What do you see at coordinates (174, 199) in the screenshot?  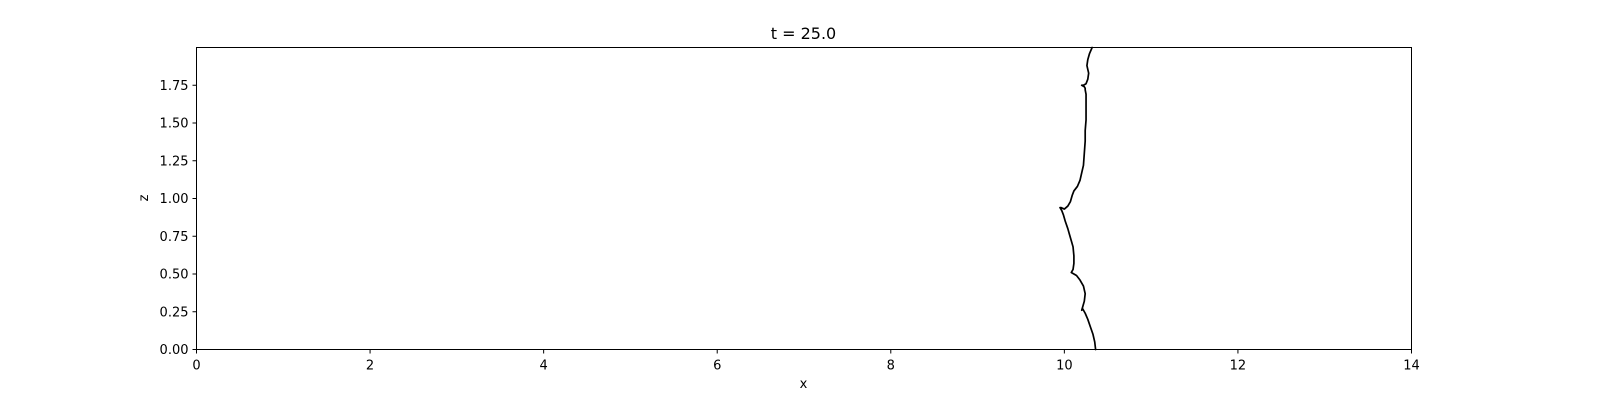 I see `y-tick-label: 1.00` at bounding box center [174, 199].